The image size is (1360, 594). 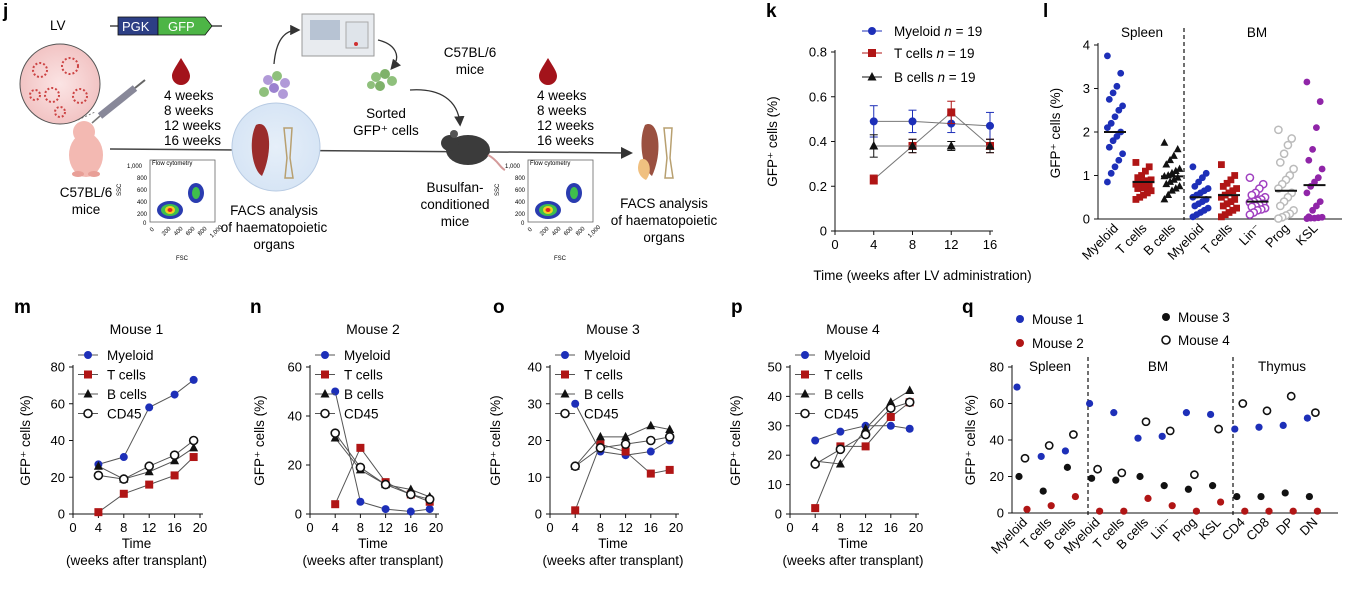 I want to click on chart-title: Mouse 3, so click(x=613, y=329).